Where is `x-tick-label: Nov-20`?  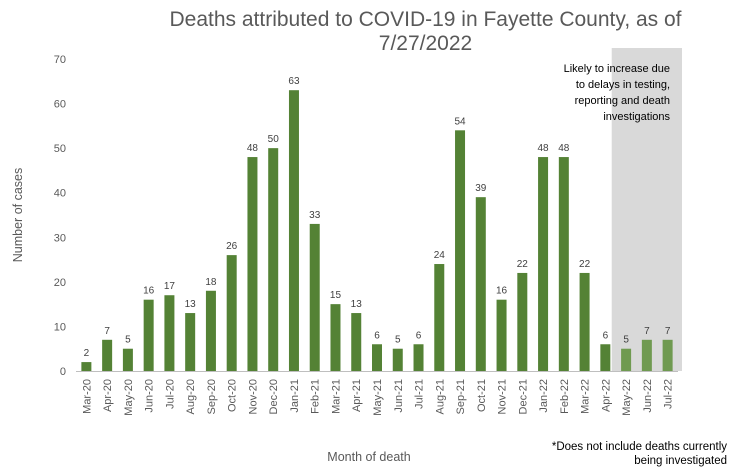 x-tick-label: Nov-20 is located at coordinates (253, 396).